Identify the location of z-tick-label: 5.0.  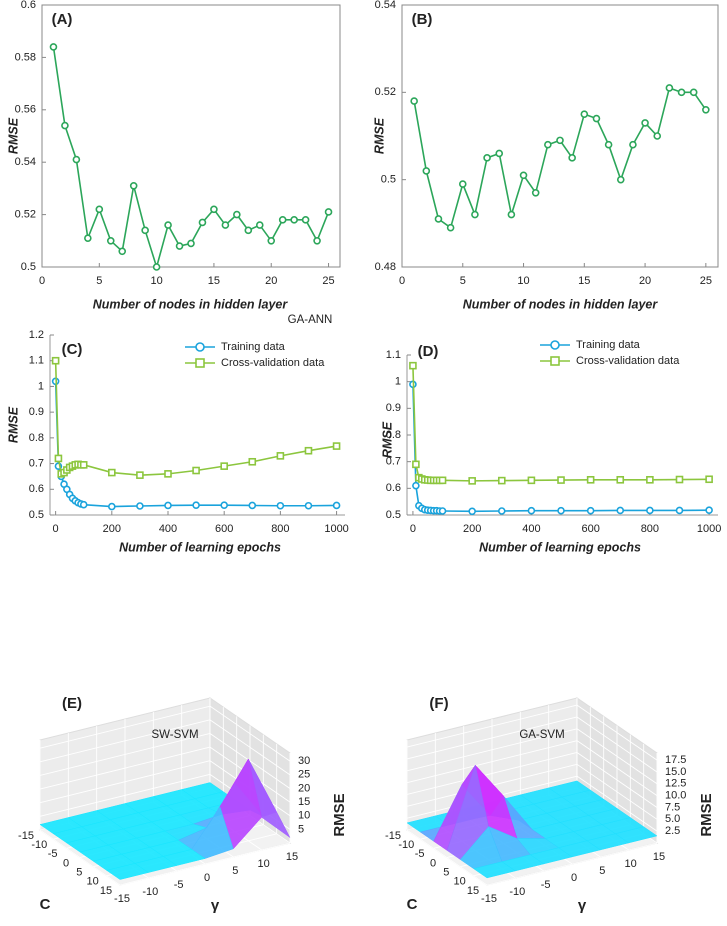
(672, 819).